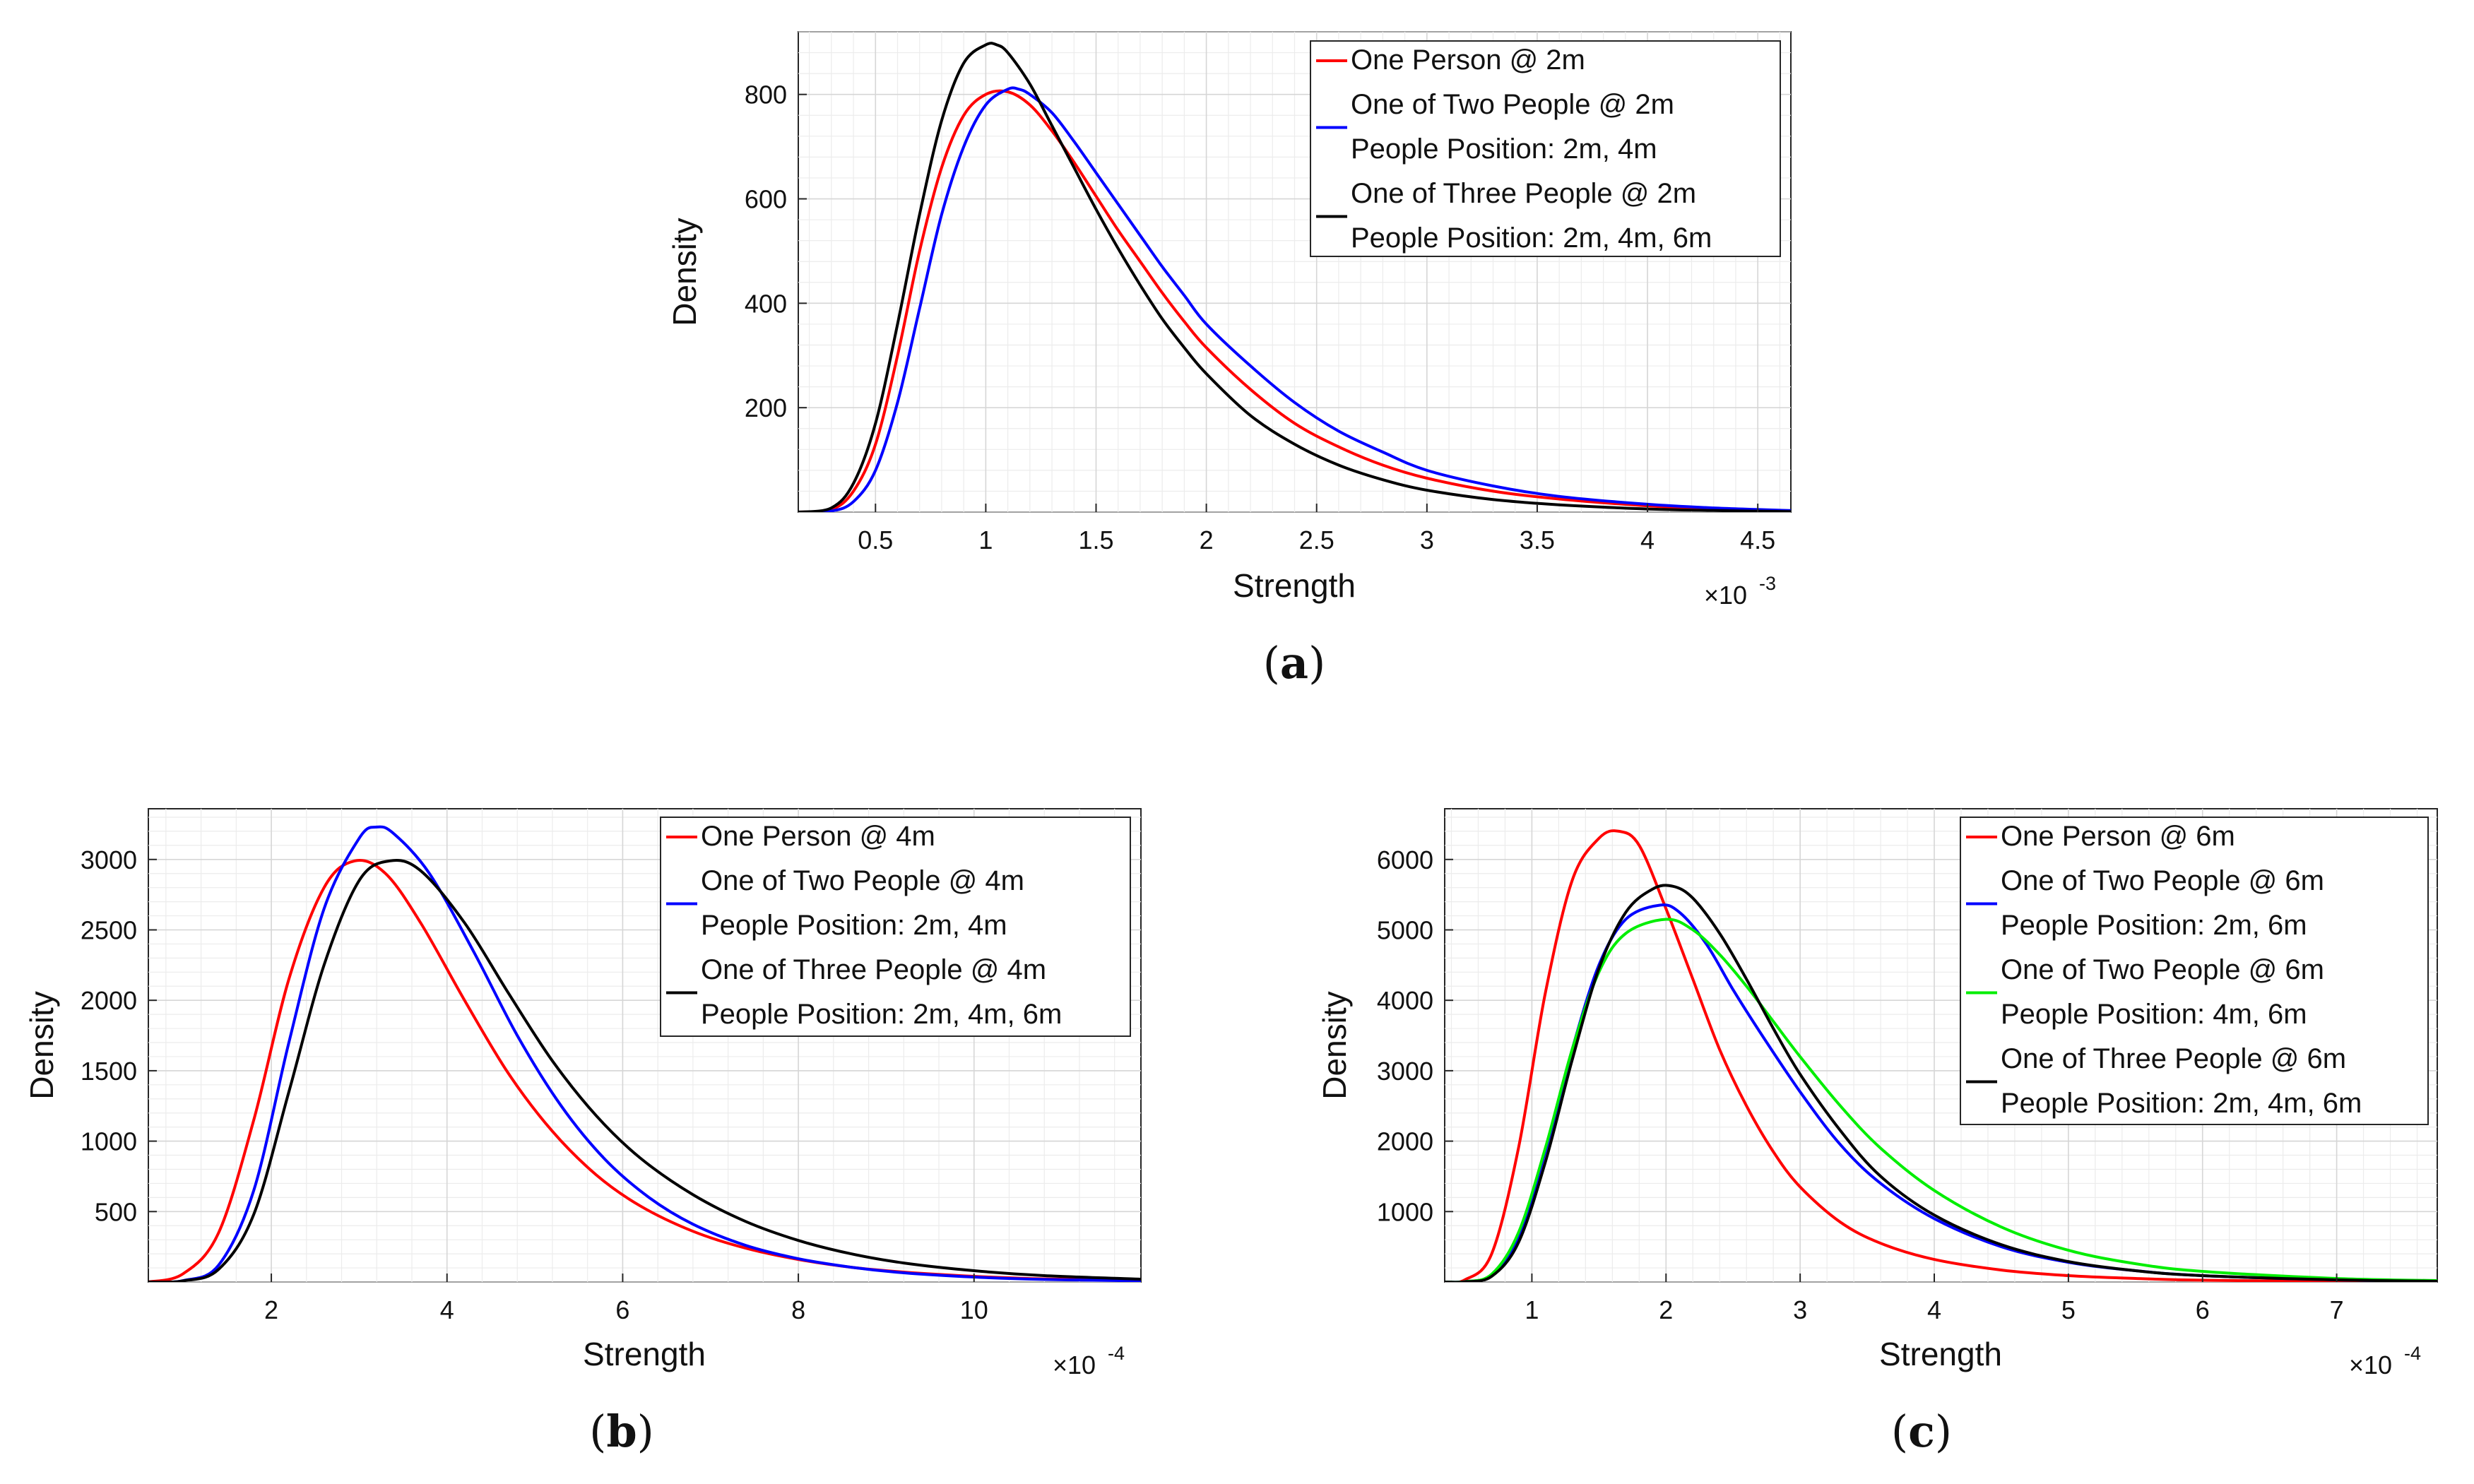 The width and height of the screenshot is (2474, 1484). Describe the element at coordinates (644, 1354) in the screenshot. I see `panel-b-x-label: Strength` at that location.